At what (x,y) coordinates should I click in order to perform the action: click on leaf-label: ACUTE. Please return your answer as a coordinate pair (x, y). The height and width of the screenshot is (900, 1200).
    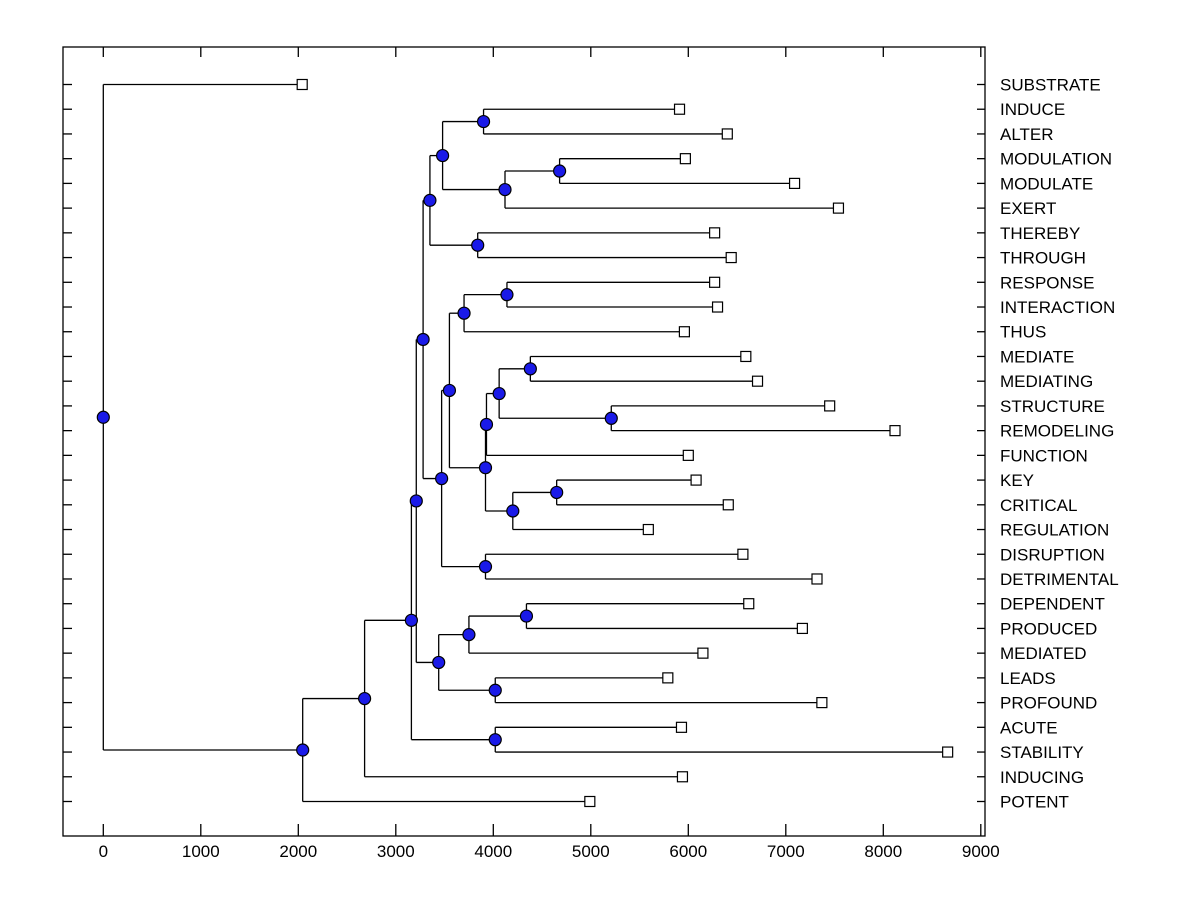
    Looking at the image, I should click on (1029, 727).